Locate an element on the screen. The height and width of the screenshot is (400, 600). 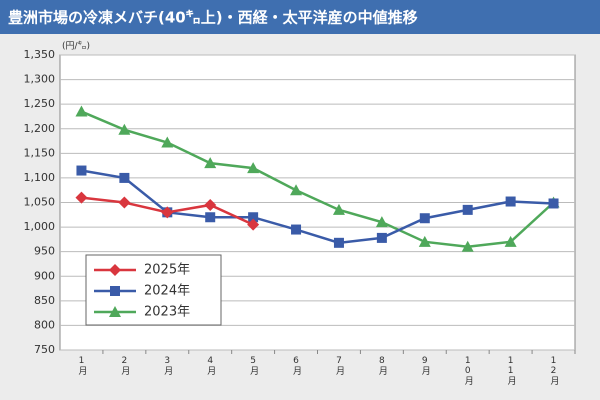
x-tick-label: 10月 is located at coordinates (468, 371).